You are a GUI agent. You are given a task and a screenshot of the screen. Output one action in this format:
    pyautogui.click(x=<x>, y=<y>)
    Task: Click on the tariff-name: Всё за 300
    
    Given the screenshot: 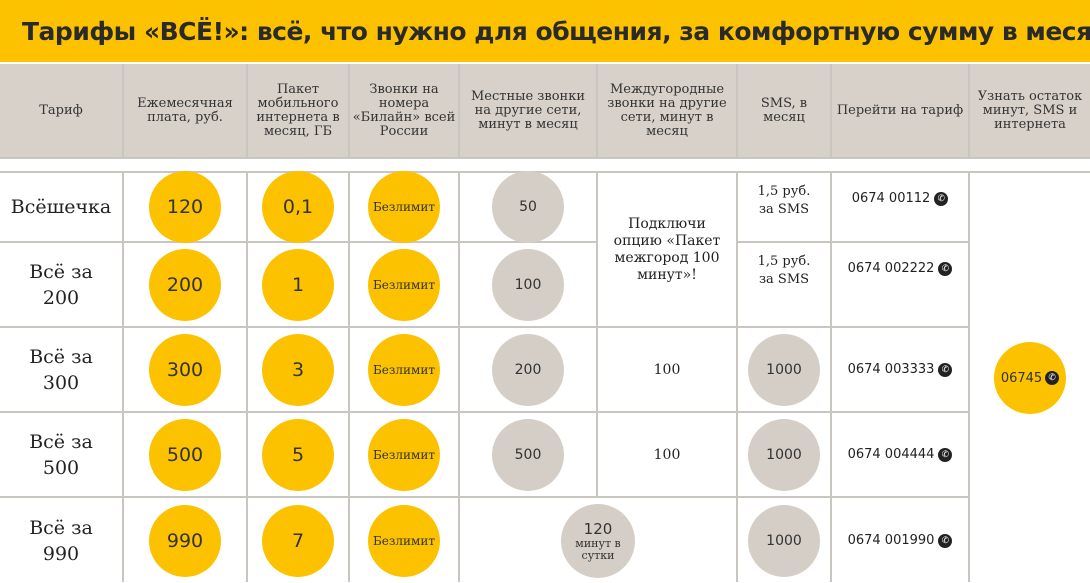 What is the action you would take?
    pyautogui.click(x=61, y=369)
    